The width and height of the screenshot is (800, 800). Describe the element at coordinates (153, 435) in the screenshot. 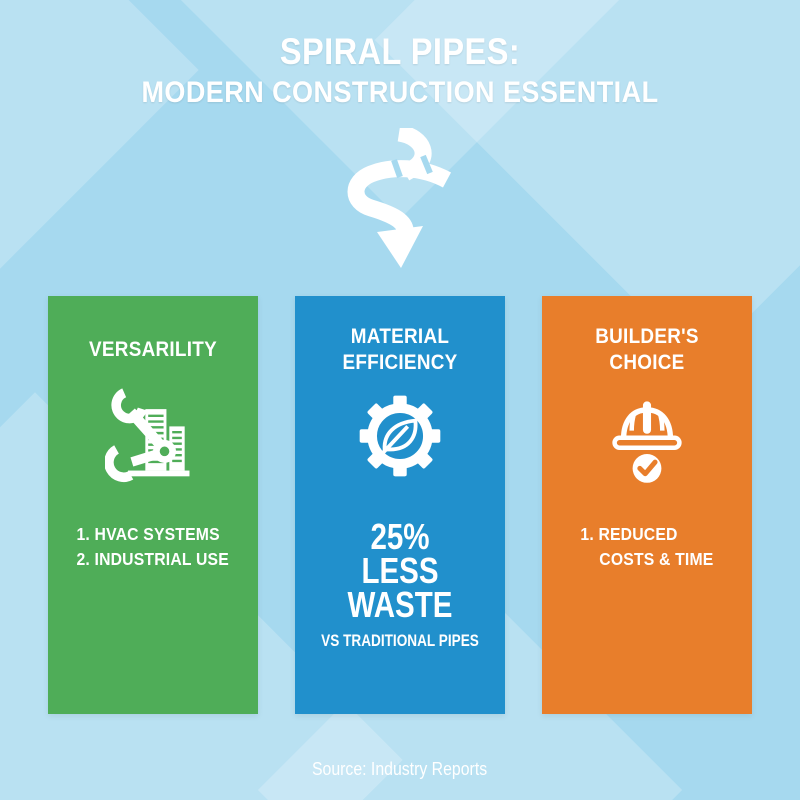

I see `wrench-buildings-icon` at that location.